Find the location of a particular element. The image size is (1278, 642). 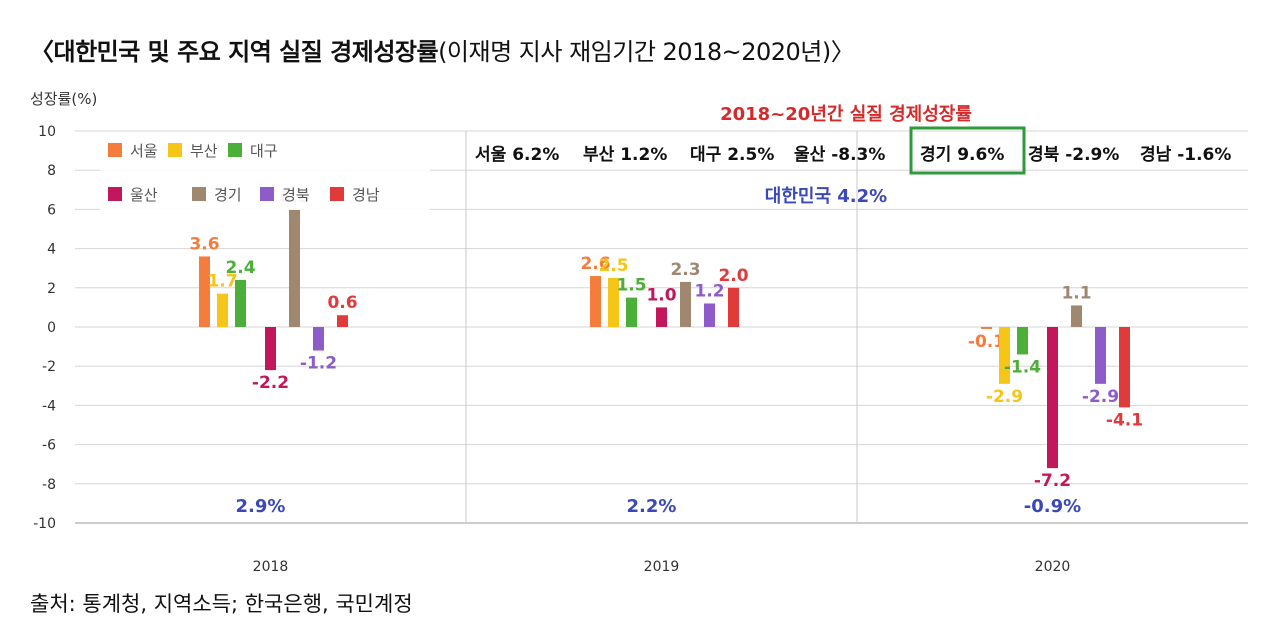

annotation-title: 2018~20년간 실질 경제성장률 is located at coordinates (846, 114).